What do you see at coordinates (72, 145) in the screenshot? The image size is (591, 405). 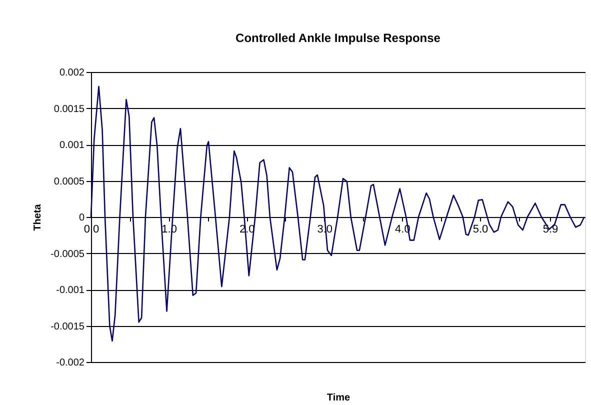 I see `y-tick-label: 0.001` at bounding box center [72, 145].